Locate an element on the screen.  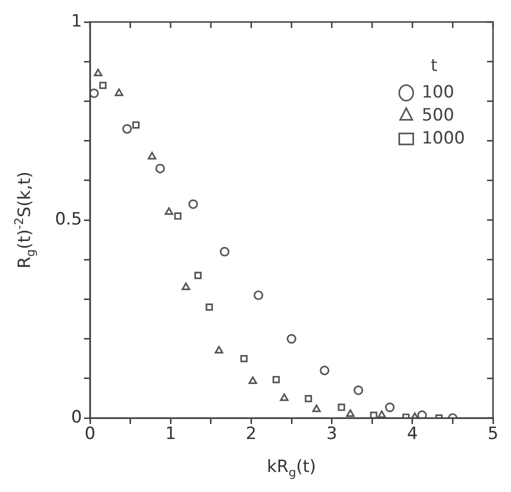
y-tick-label: 0.5 is located at coordinates (68, 219).